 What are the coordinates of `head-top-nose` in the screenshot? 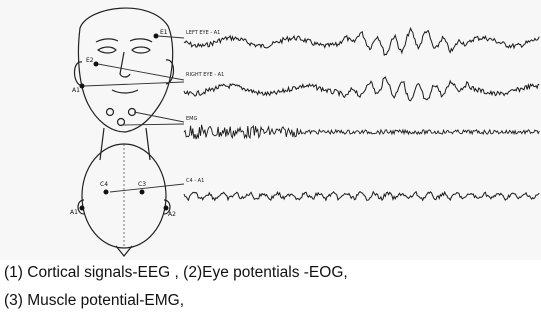 It's located at (124, 251).